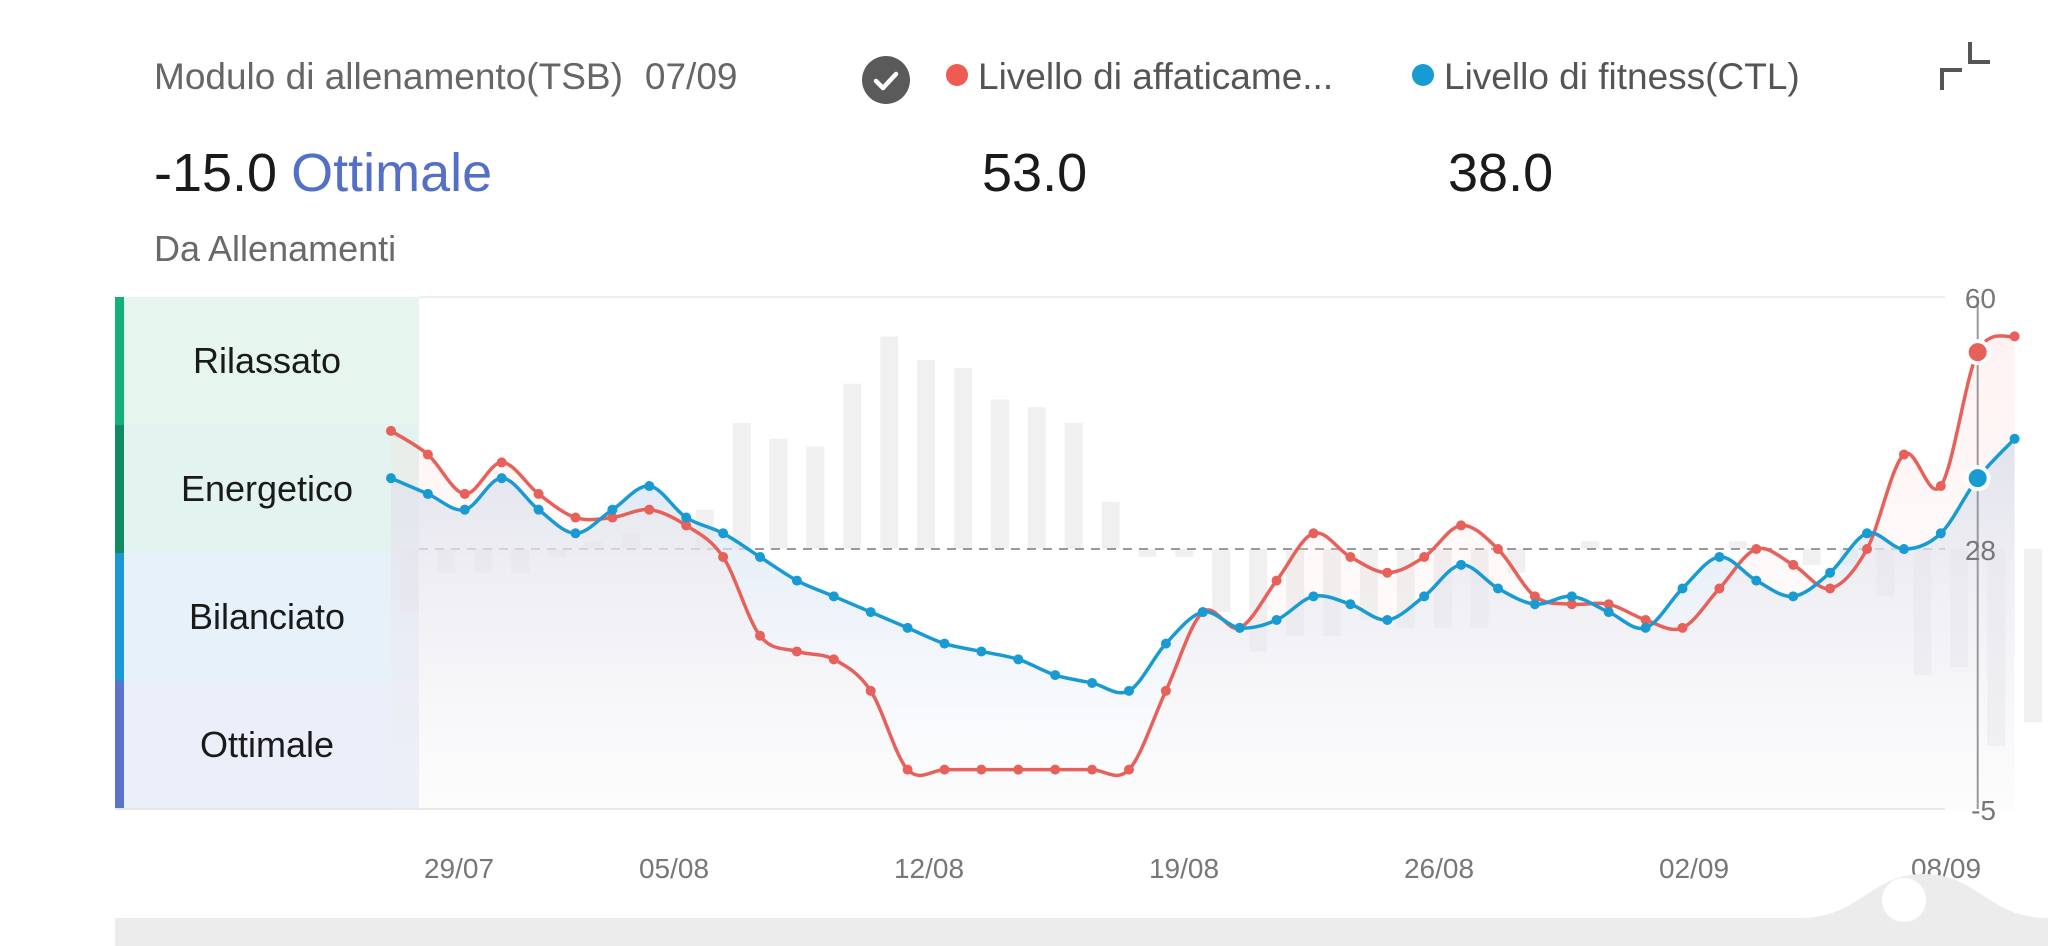  I want to click on legend-fitness: Livello di fitness(CTL), so click(1606, 77).